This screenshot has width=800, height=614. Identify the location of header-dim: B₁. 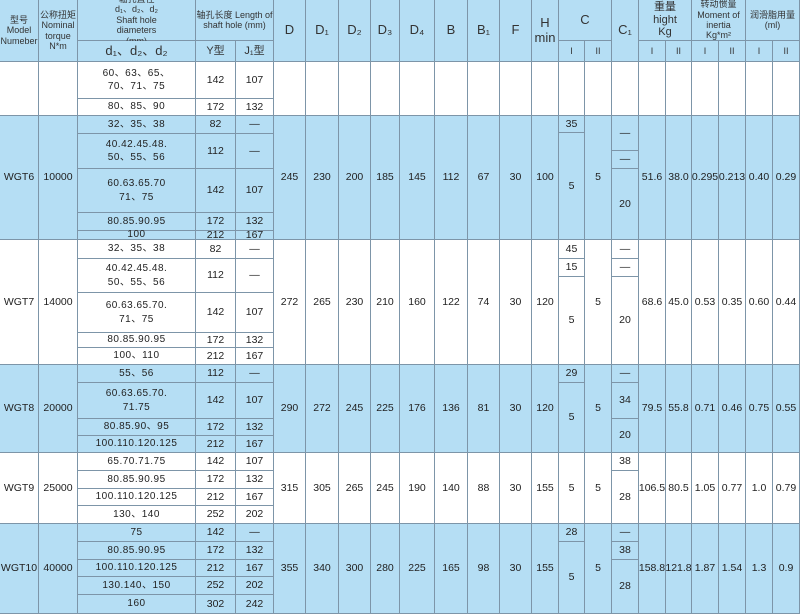
(484, 31).